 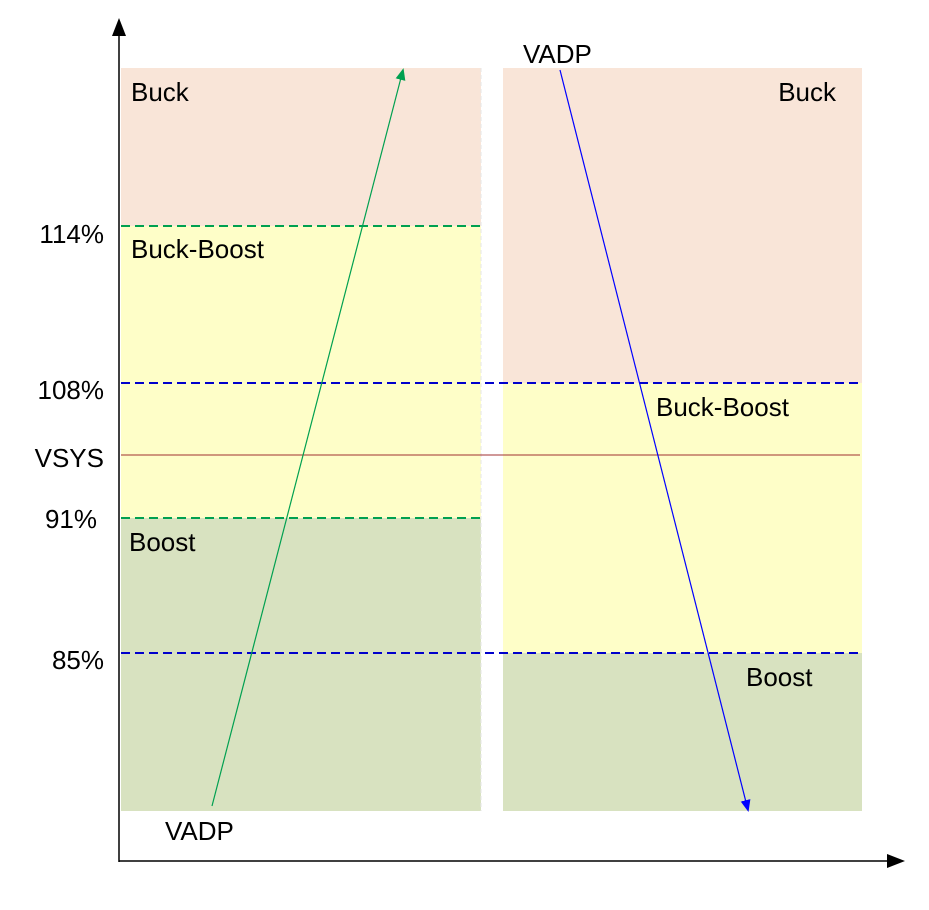 What do you see at coordinates (198, 249) in the screenshot?
I see `left-buck-boost-label: Buck-Boost` at bounding box center [198, 249].